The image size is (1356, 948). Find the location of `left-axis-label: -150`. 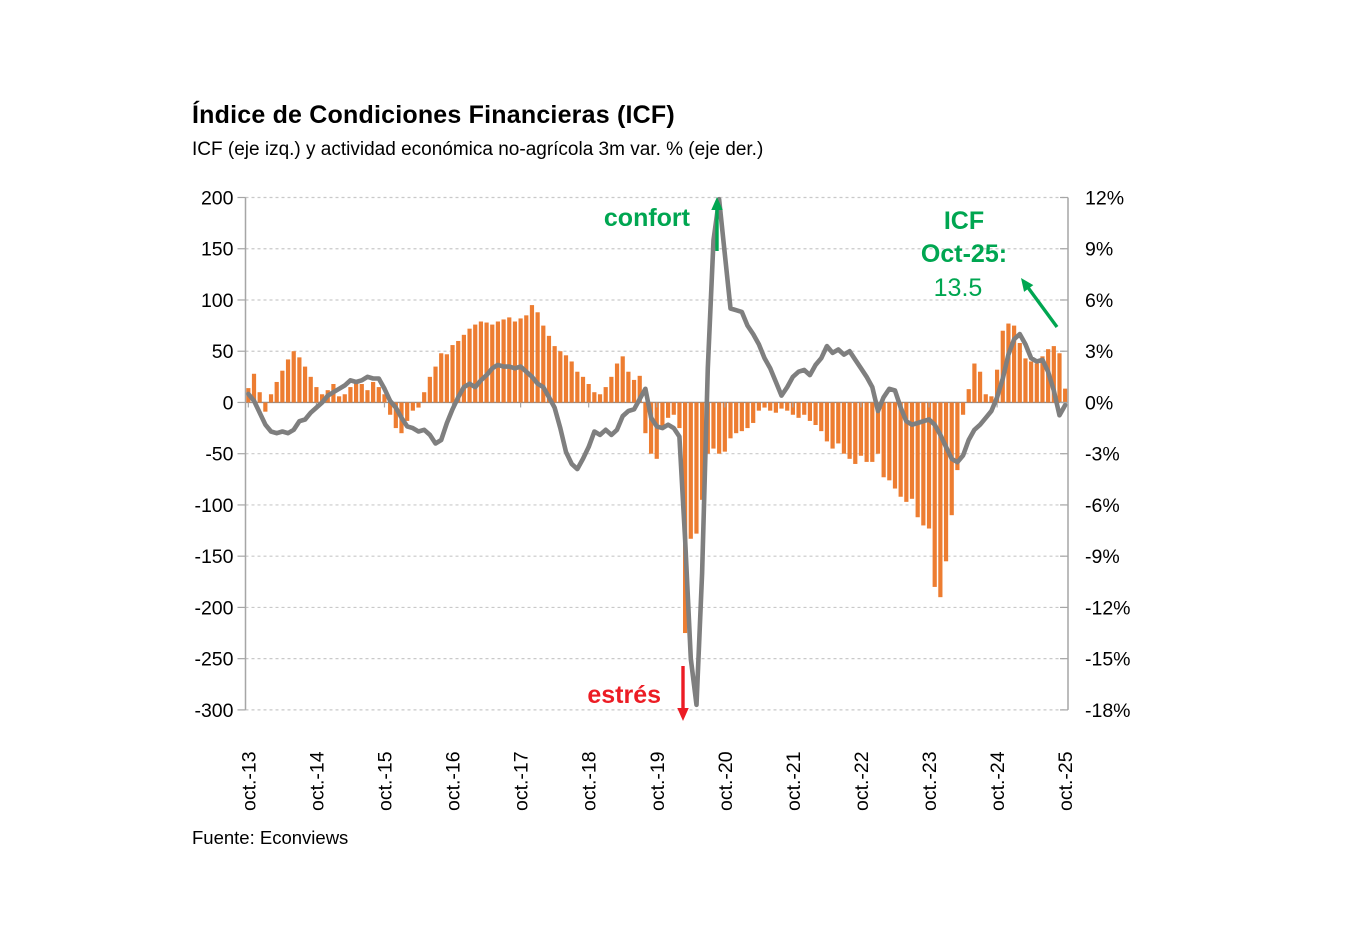

left-axis-label: -150 is located at coordinates (213, 557).